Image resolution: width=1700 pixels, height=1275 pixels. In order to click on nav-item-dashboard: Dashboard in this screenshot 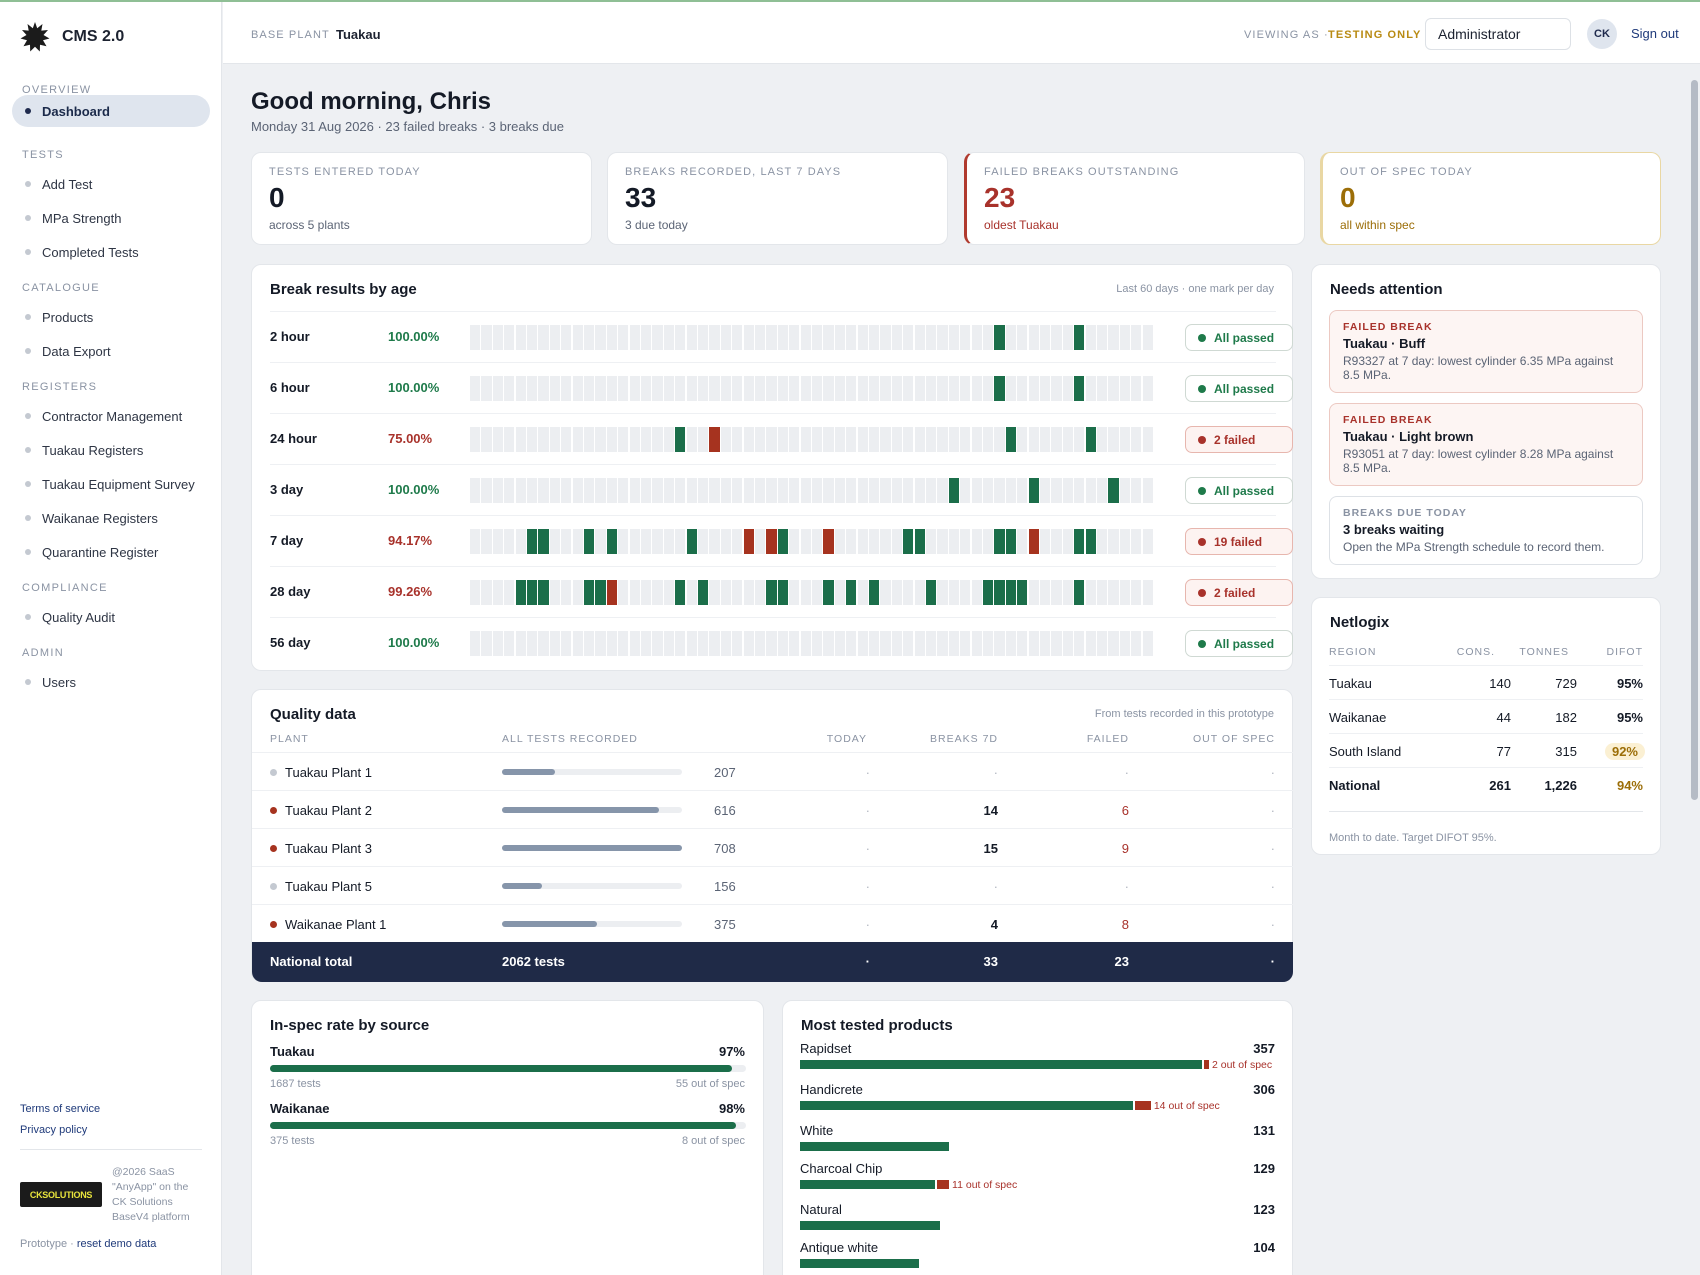, I will do `click(111, 111)`.